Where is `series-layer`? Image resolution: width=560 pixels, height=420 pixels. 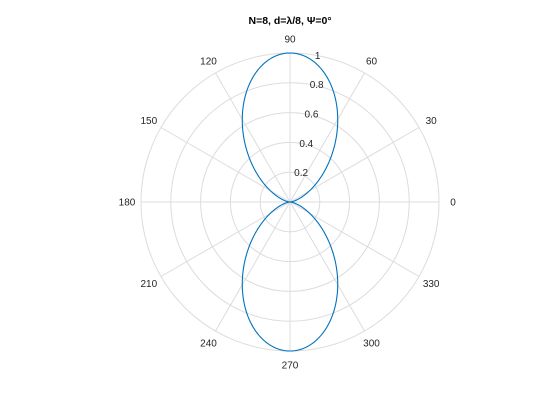 series-layer is located at coordinates (290, 202).